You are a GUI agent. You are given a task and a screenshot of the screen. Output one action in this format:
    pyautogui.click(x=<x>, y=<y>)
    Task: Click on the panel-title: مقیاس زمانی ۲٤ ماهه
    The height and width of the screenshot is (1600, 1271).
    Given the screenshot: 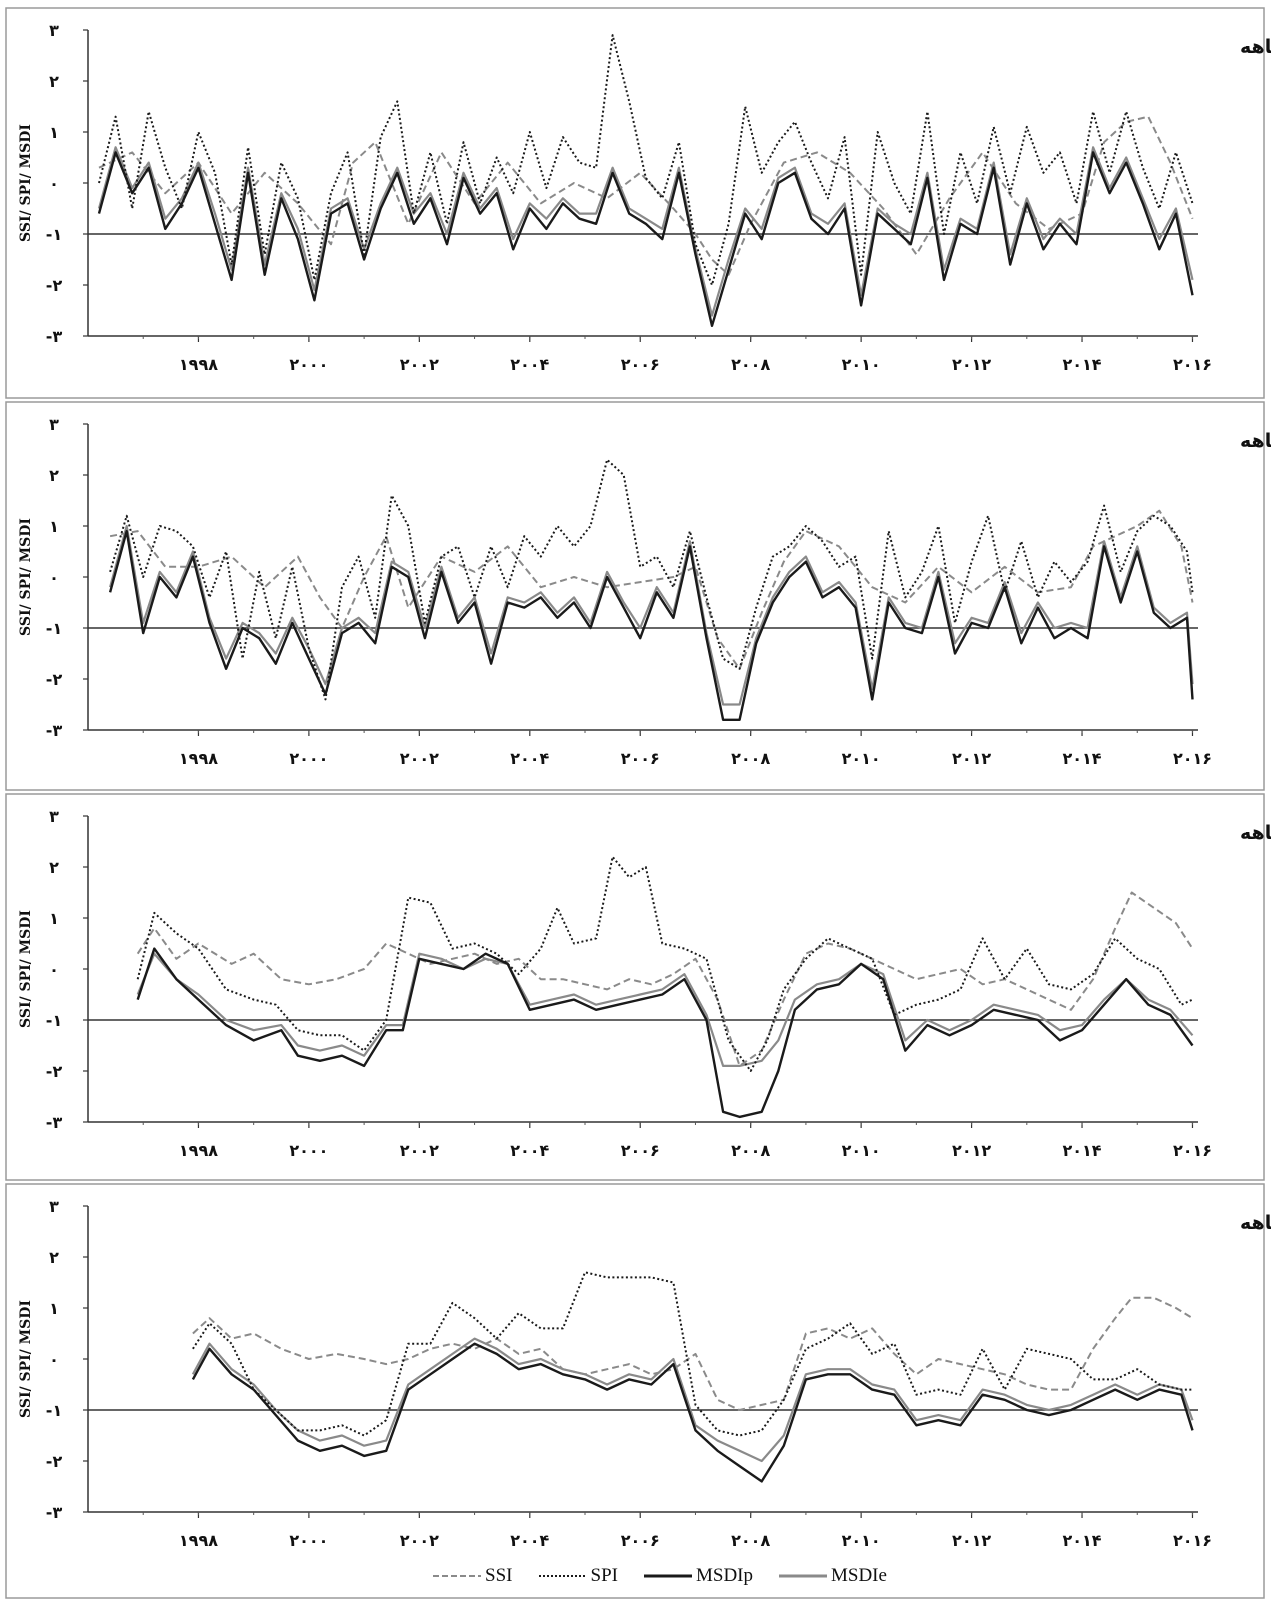 What is the action you would take?
    pyautogui.click(x=1255, y=1223)
    